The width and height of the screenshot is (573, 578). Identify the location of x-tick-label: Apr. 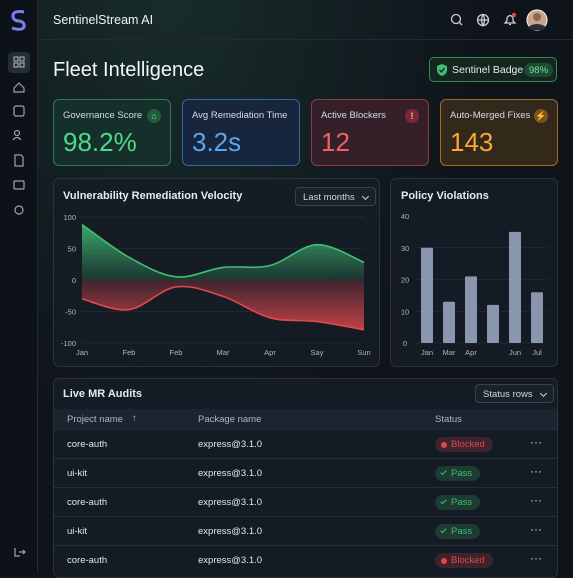
(471, 352).